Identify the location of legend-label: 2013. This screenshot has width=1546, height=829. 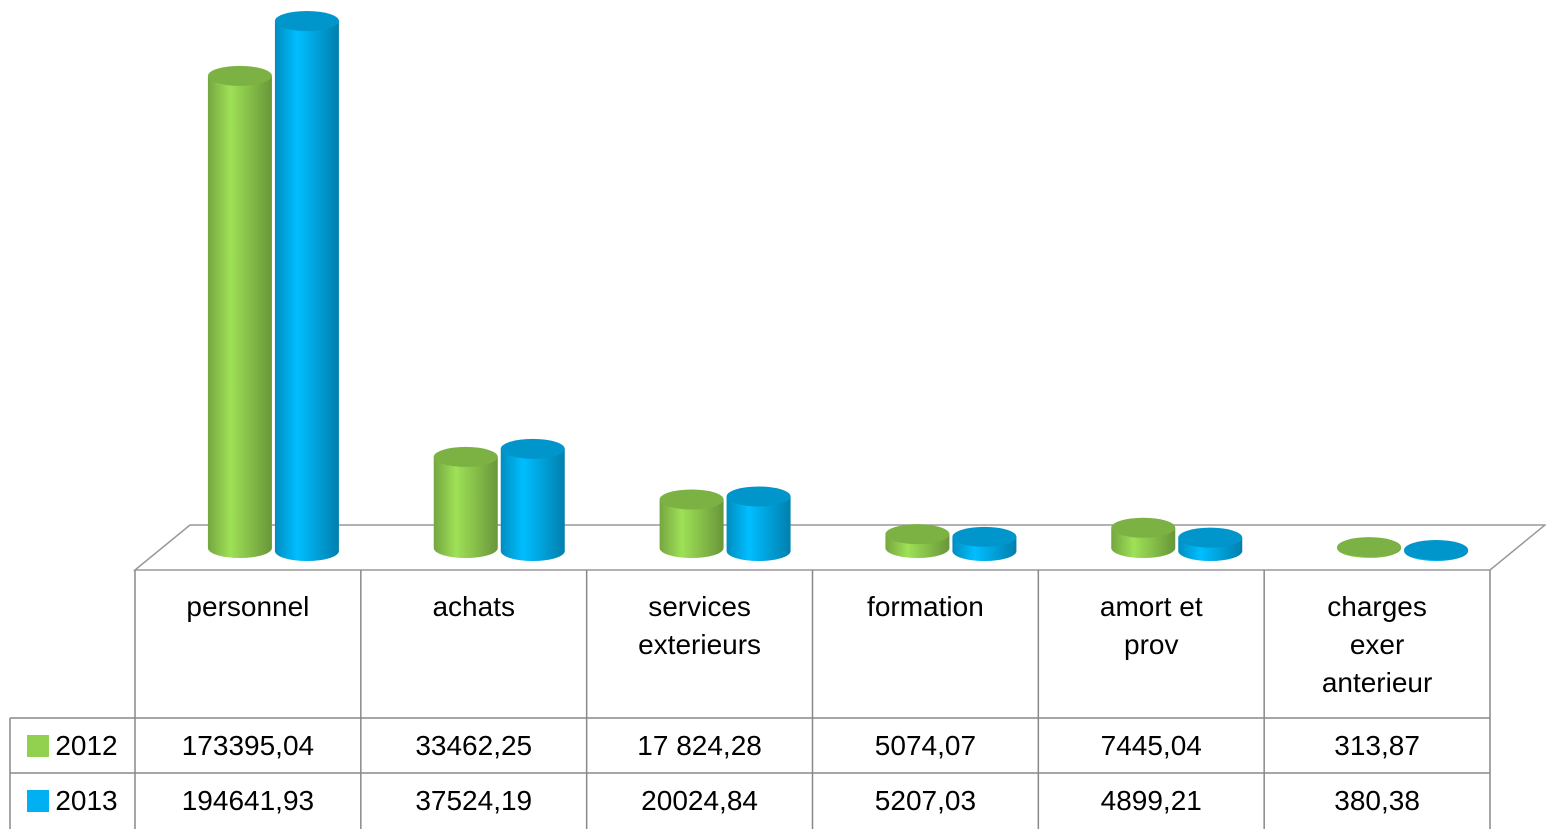
(86, 800).